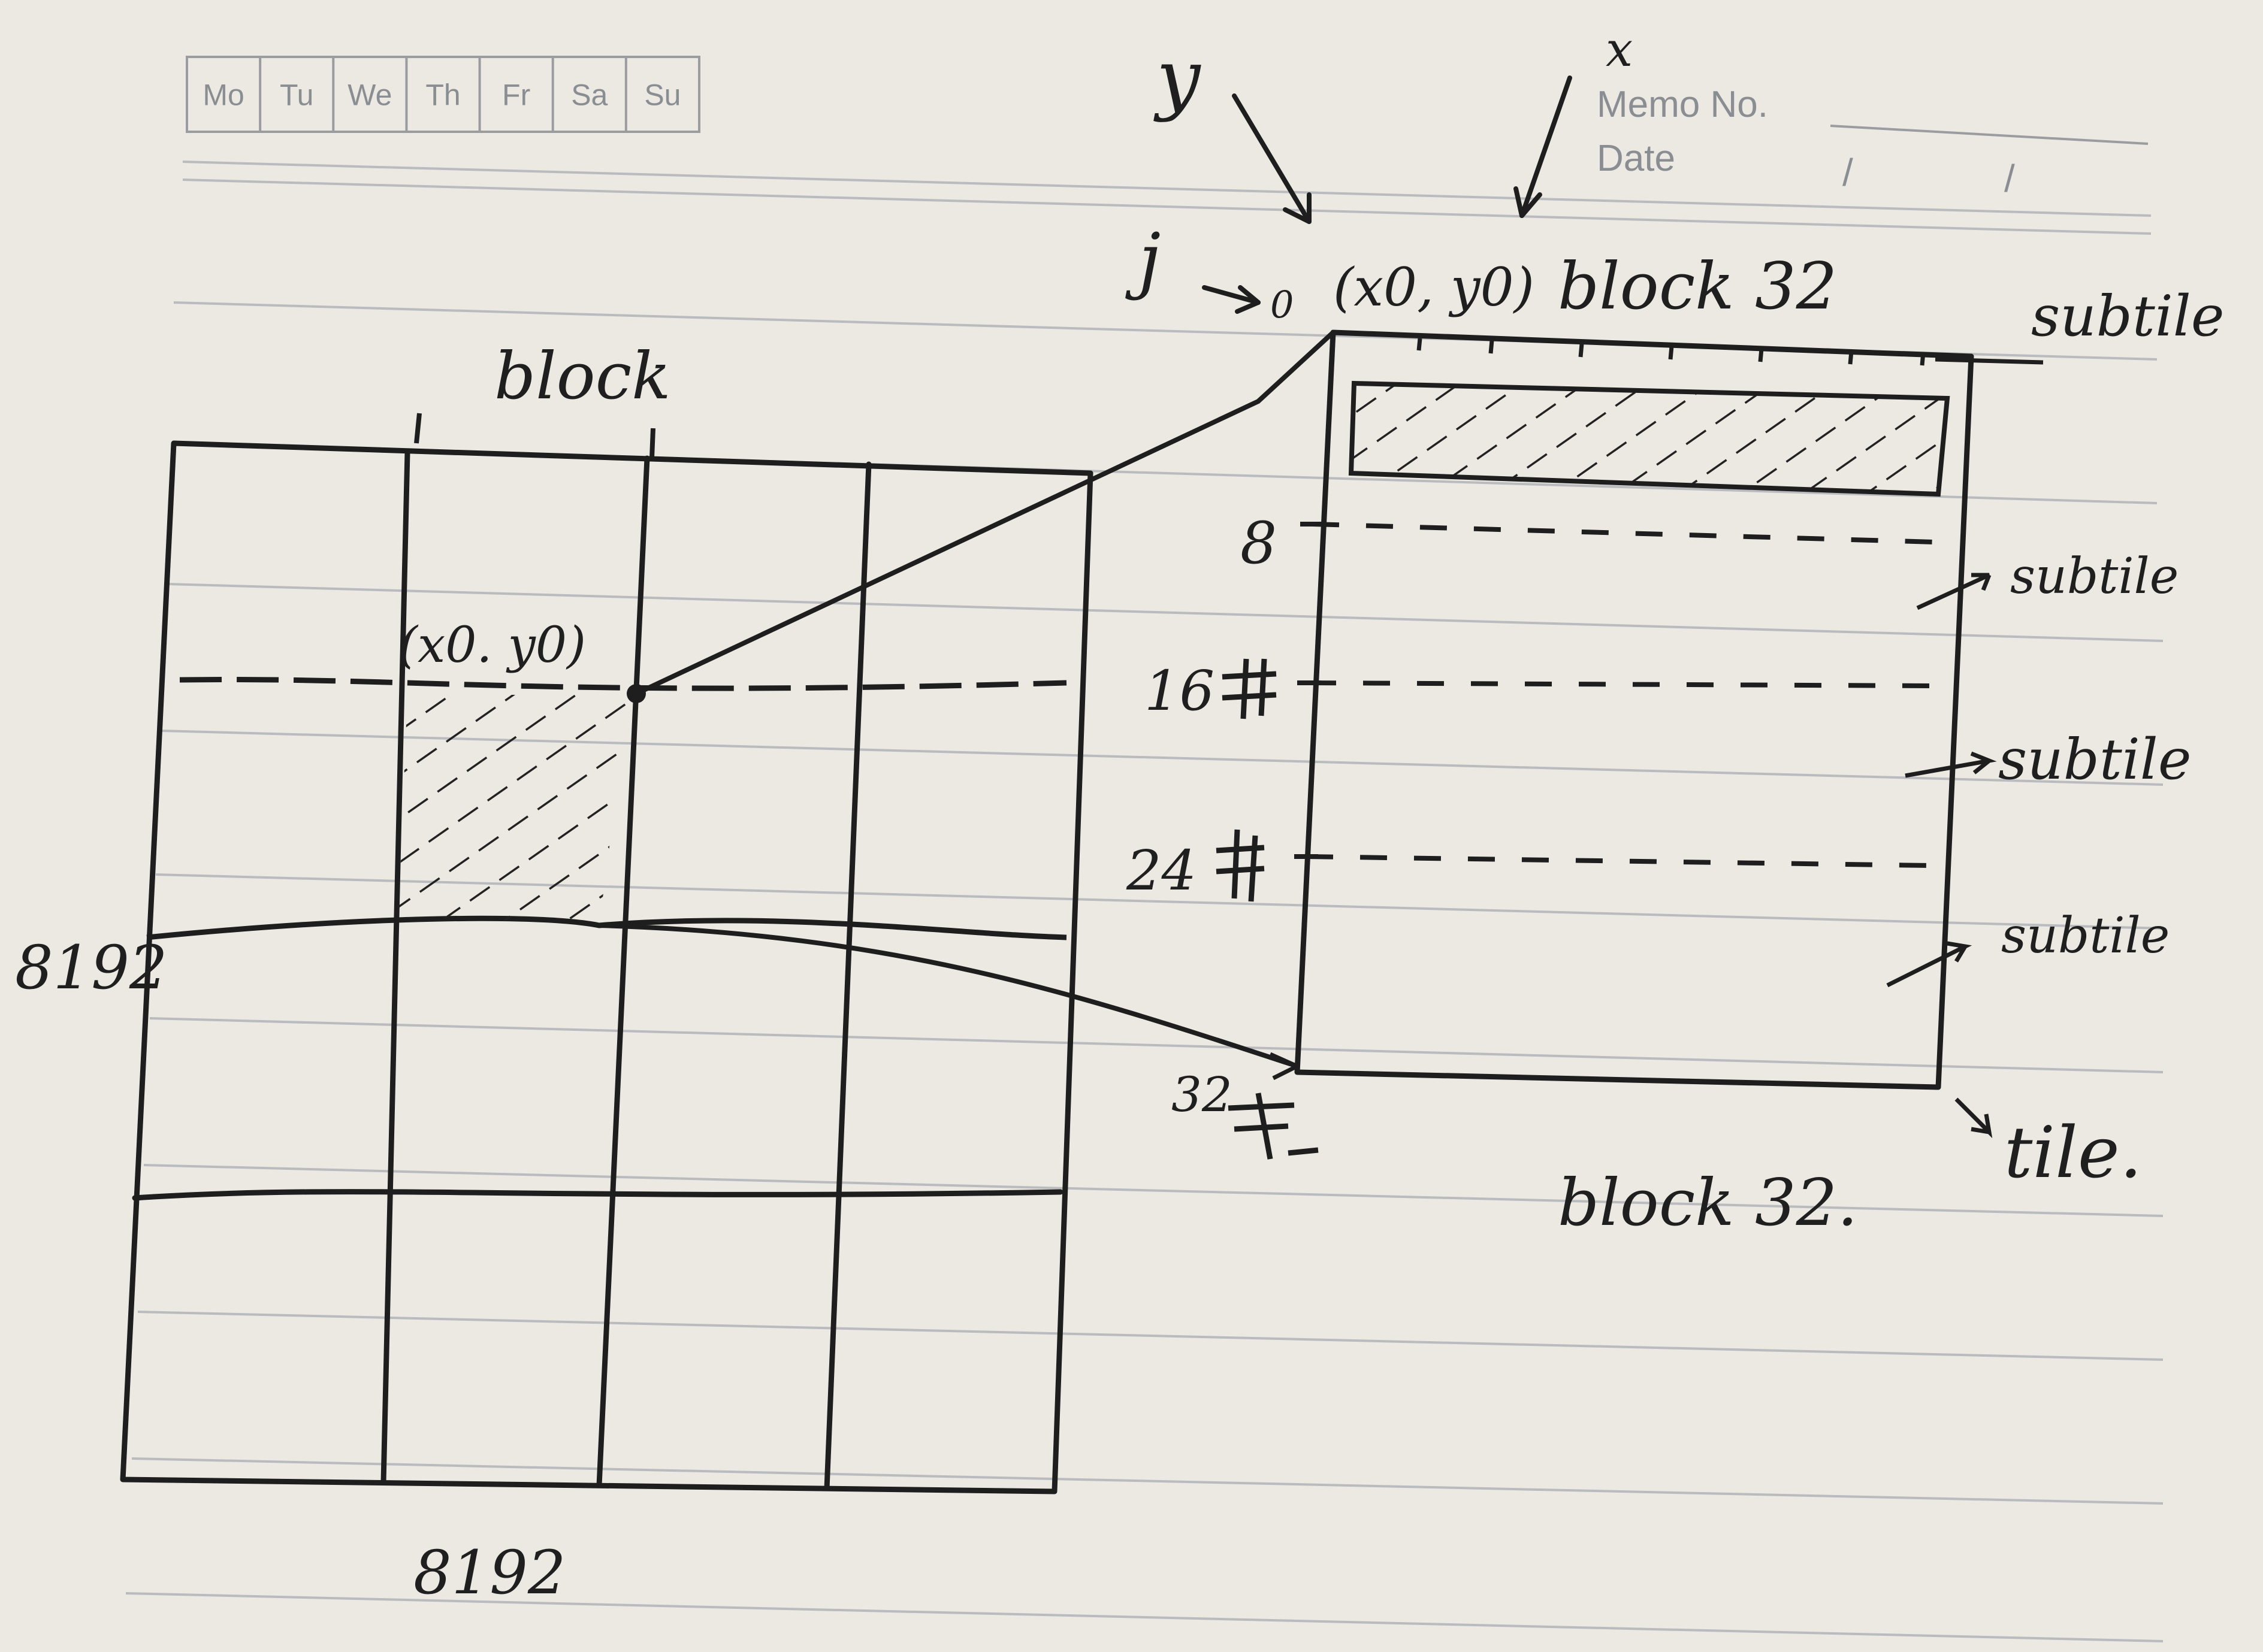 Image resolution: width=2263 pixels, height=1652 pixels. I want to click on weekday-cell-su: Su, so click(652, 94).